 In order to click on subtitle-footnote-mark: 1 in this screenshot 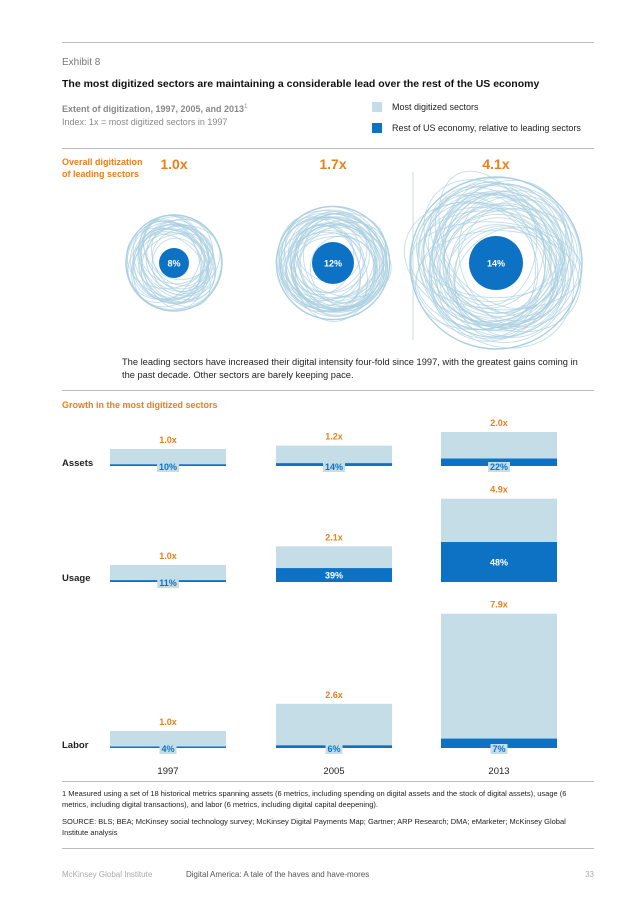, I will do `click(246, 107)`.